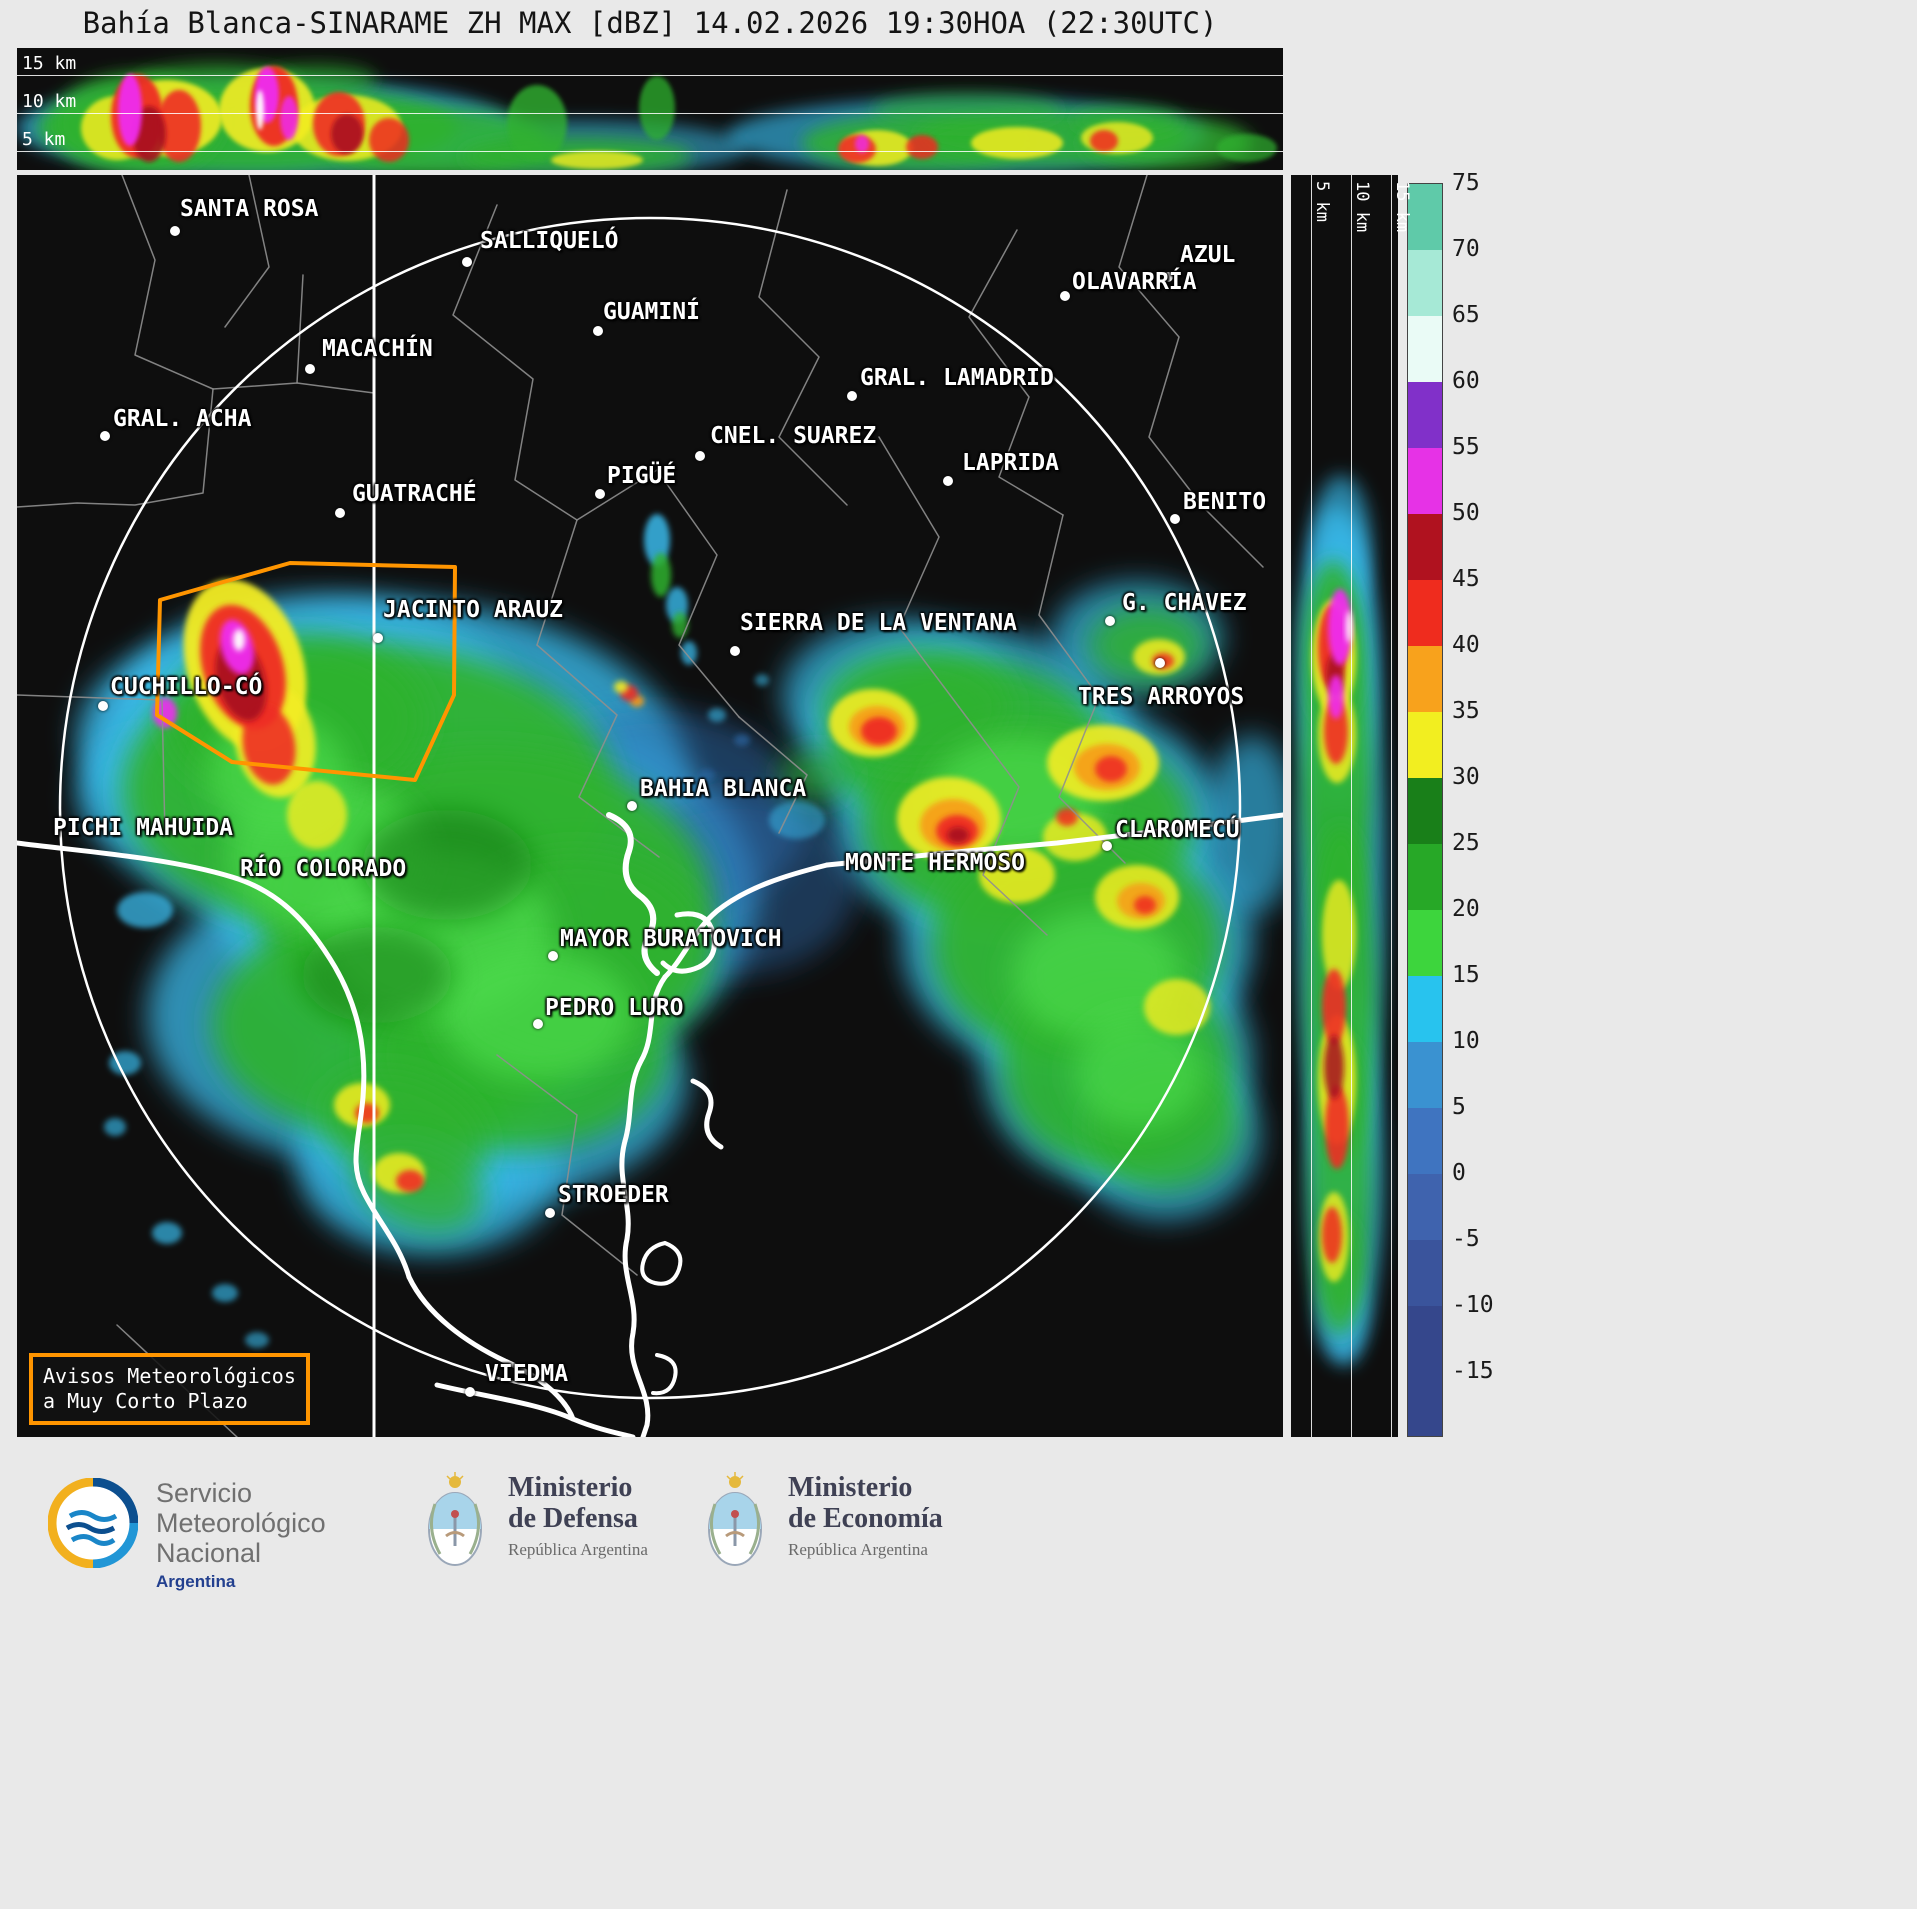  What do you see at coordinates (1311, 806) in the screenshot?
I see `altitude-gridline-5km` at bounding box center [1311, 806].